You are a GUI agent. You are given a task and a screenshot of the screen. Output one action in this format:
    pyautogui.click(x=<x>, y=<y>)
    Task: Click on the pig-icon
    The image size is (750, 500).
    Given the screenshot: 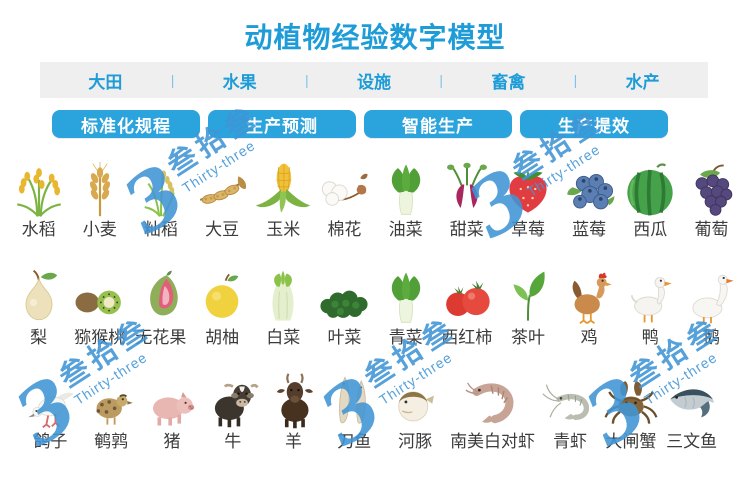 What is the action you would take?
    pyautogui.click(x=172, y=395)
    